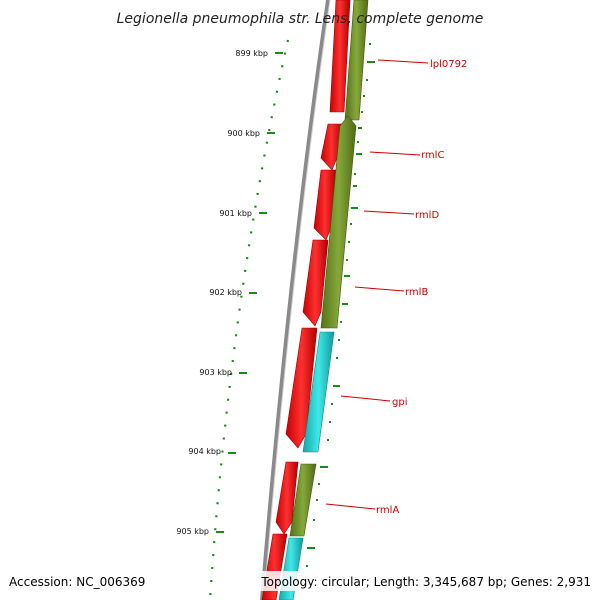  What do you see at coordinates (243, 133) in the screenshot?
I see `kbp-tick-label: 900 kbp` at bounding box center [243, 133].